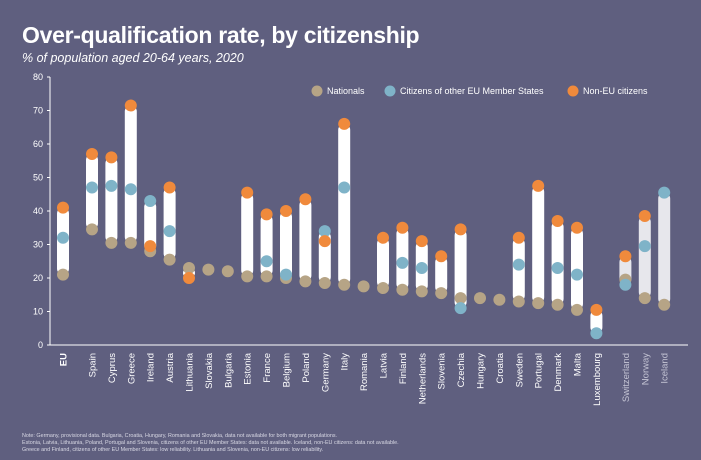 The width and height of the screenshot is (701, 460). Describe the element at coordinates (577, 298) in the screenshot. I see `category-group: Malta` at that location.